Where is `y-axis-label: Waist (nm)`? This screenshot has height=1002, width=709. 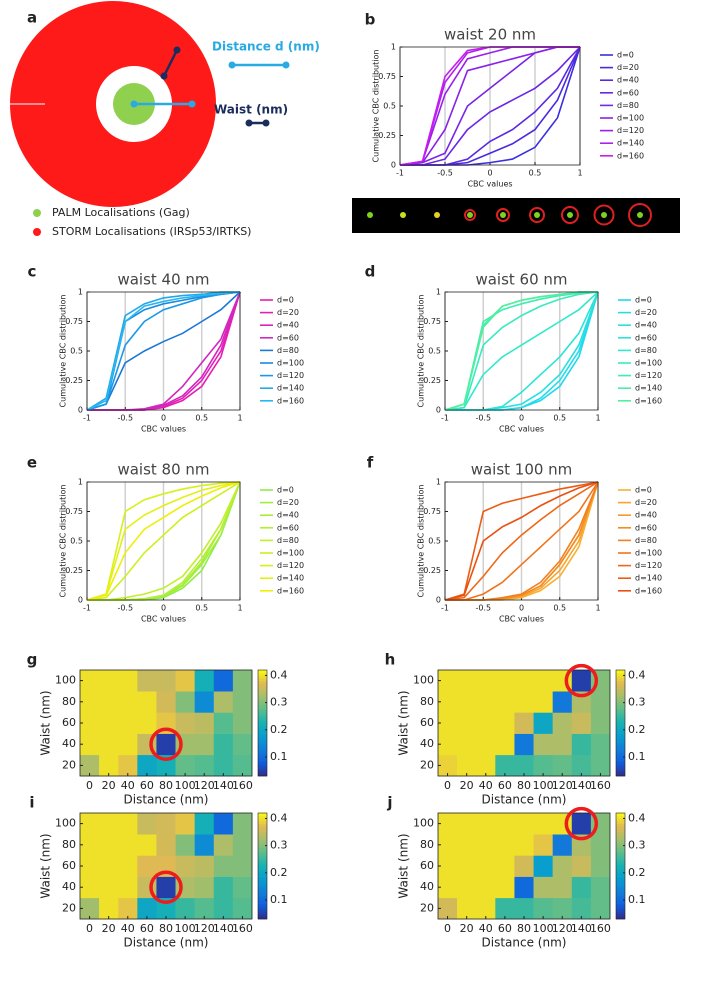 y-axis-label: Waist (nm) is located at coordinates (46, 722).